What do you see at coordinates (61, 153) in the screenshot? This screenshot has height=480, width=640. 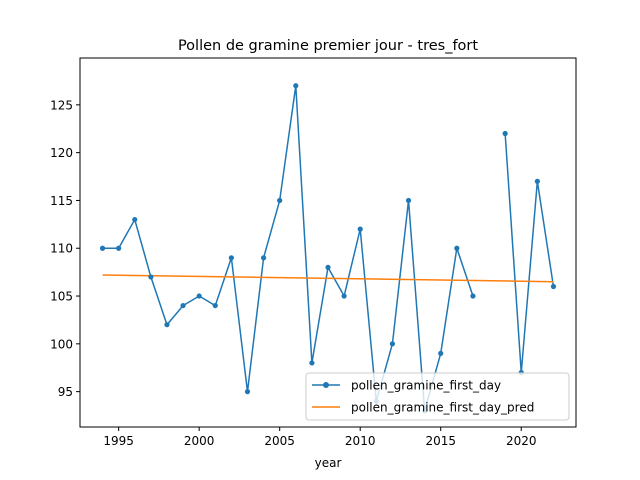 I see `y-tick-label: 120` at bounding box center [61, 153].